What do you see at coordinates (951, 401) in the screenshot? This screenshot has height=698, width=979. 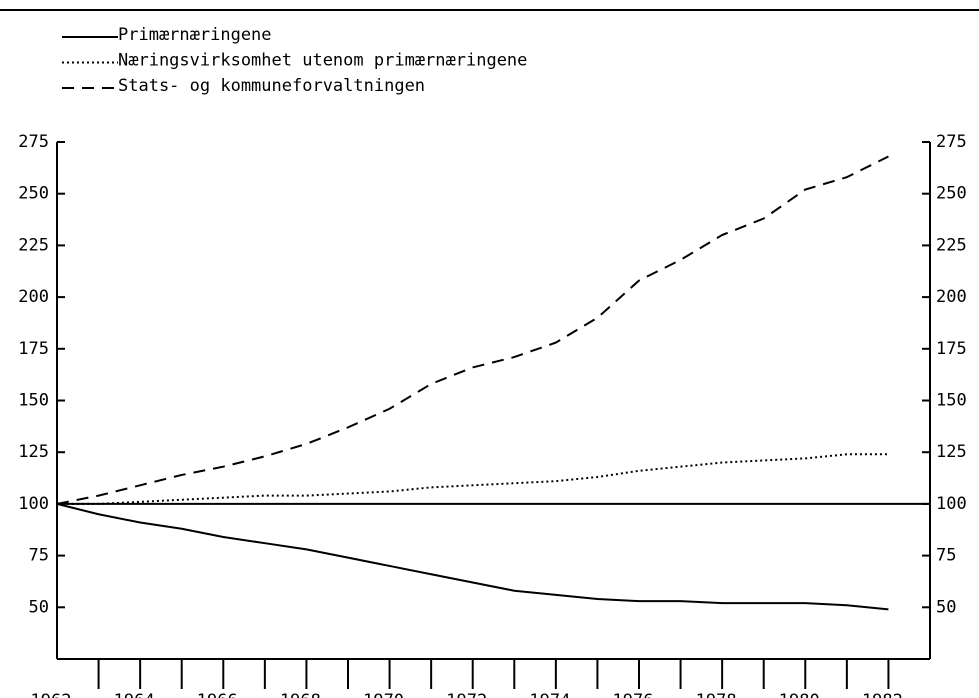 I see `y-tick-label-right: 150` at bounding box center [951, 401].